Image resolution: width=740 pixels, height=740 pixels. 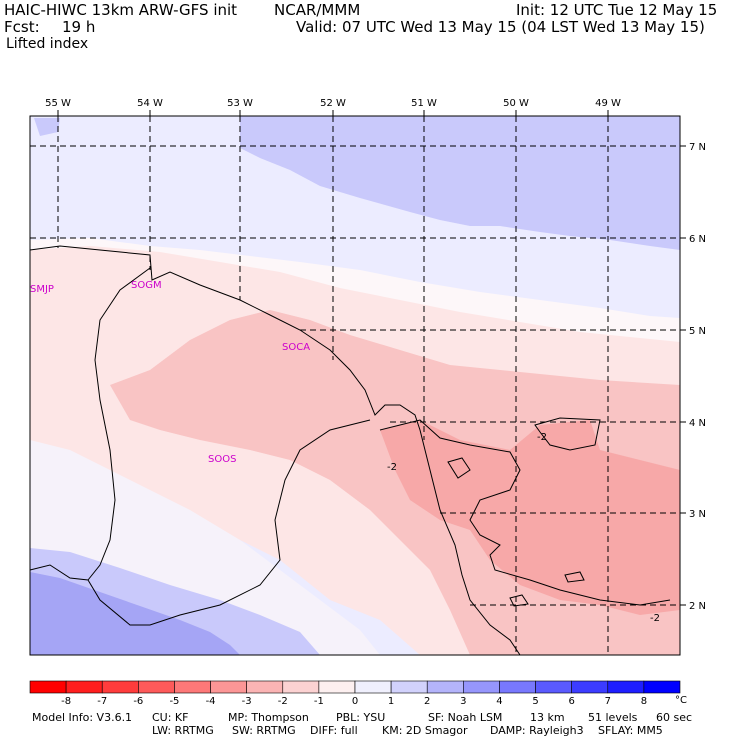 I want to click on colorbar-tick-label: 3, so click(x=463, y=701).